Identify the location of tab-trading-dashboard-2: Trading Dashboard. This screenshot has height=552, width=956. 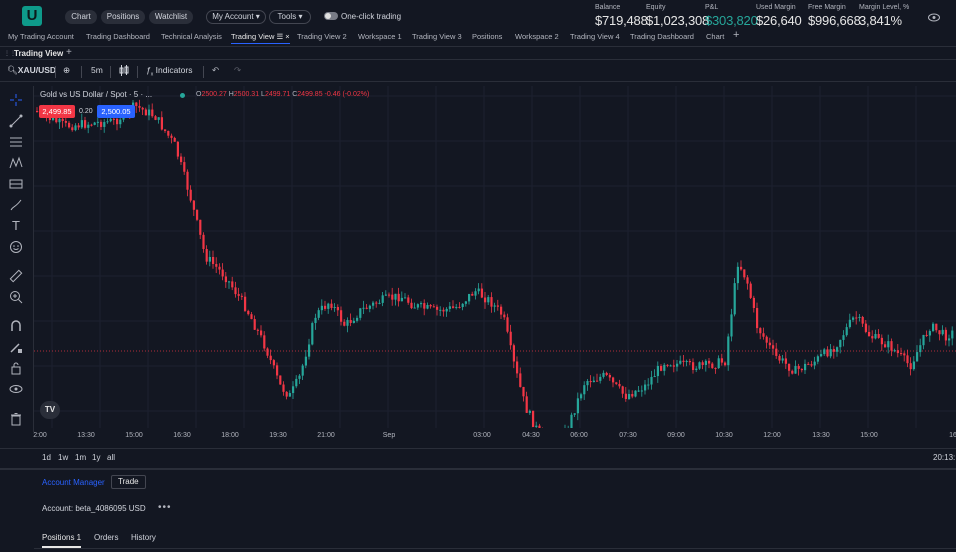
(662, 36).